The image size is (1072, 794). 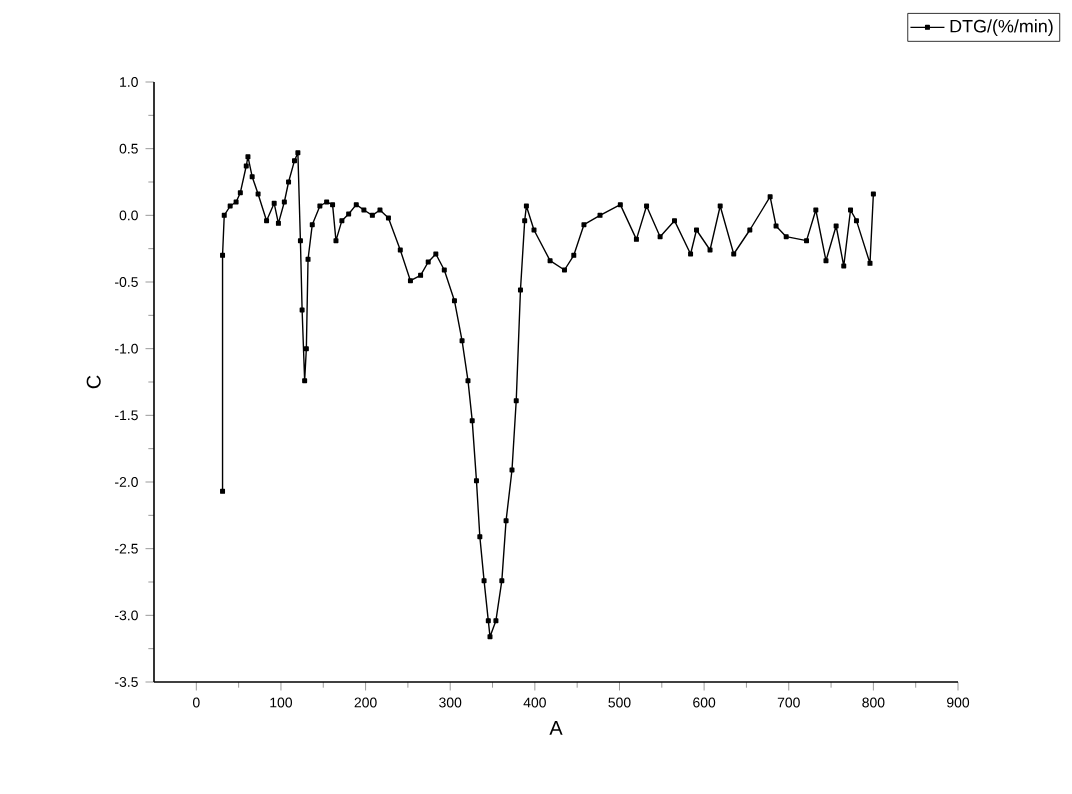 I want to click on x-axis-title: A, so click(x=556, y=728).